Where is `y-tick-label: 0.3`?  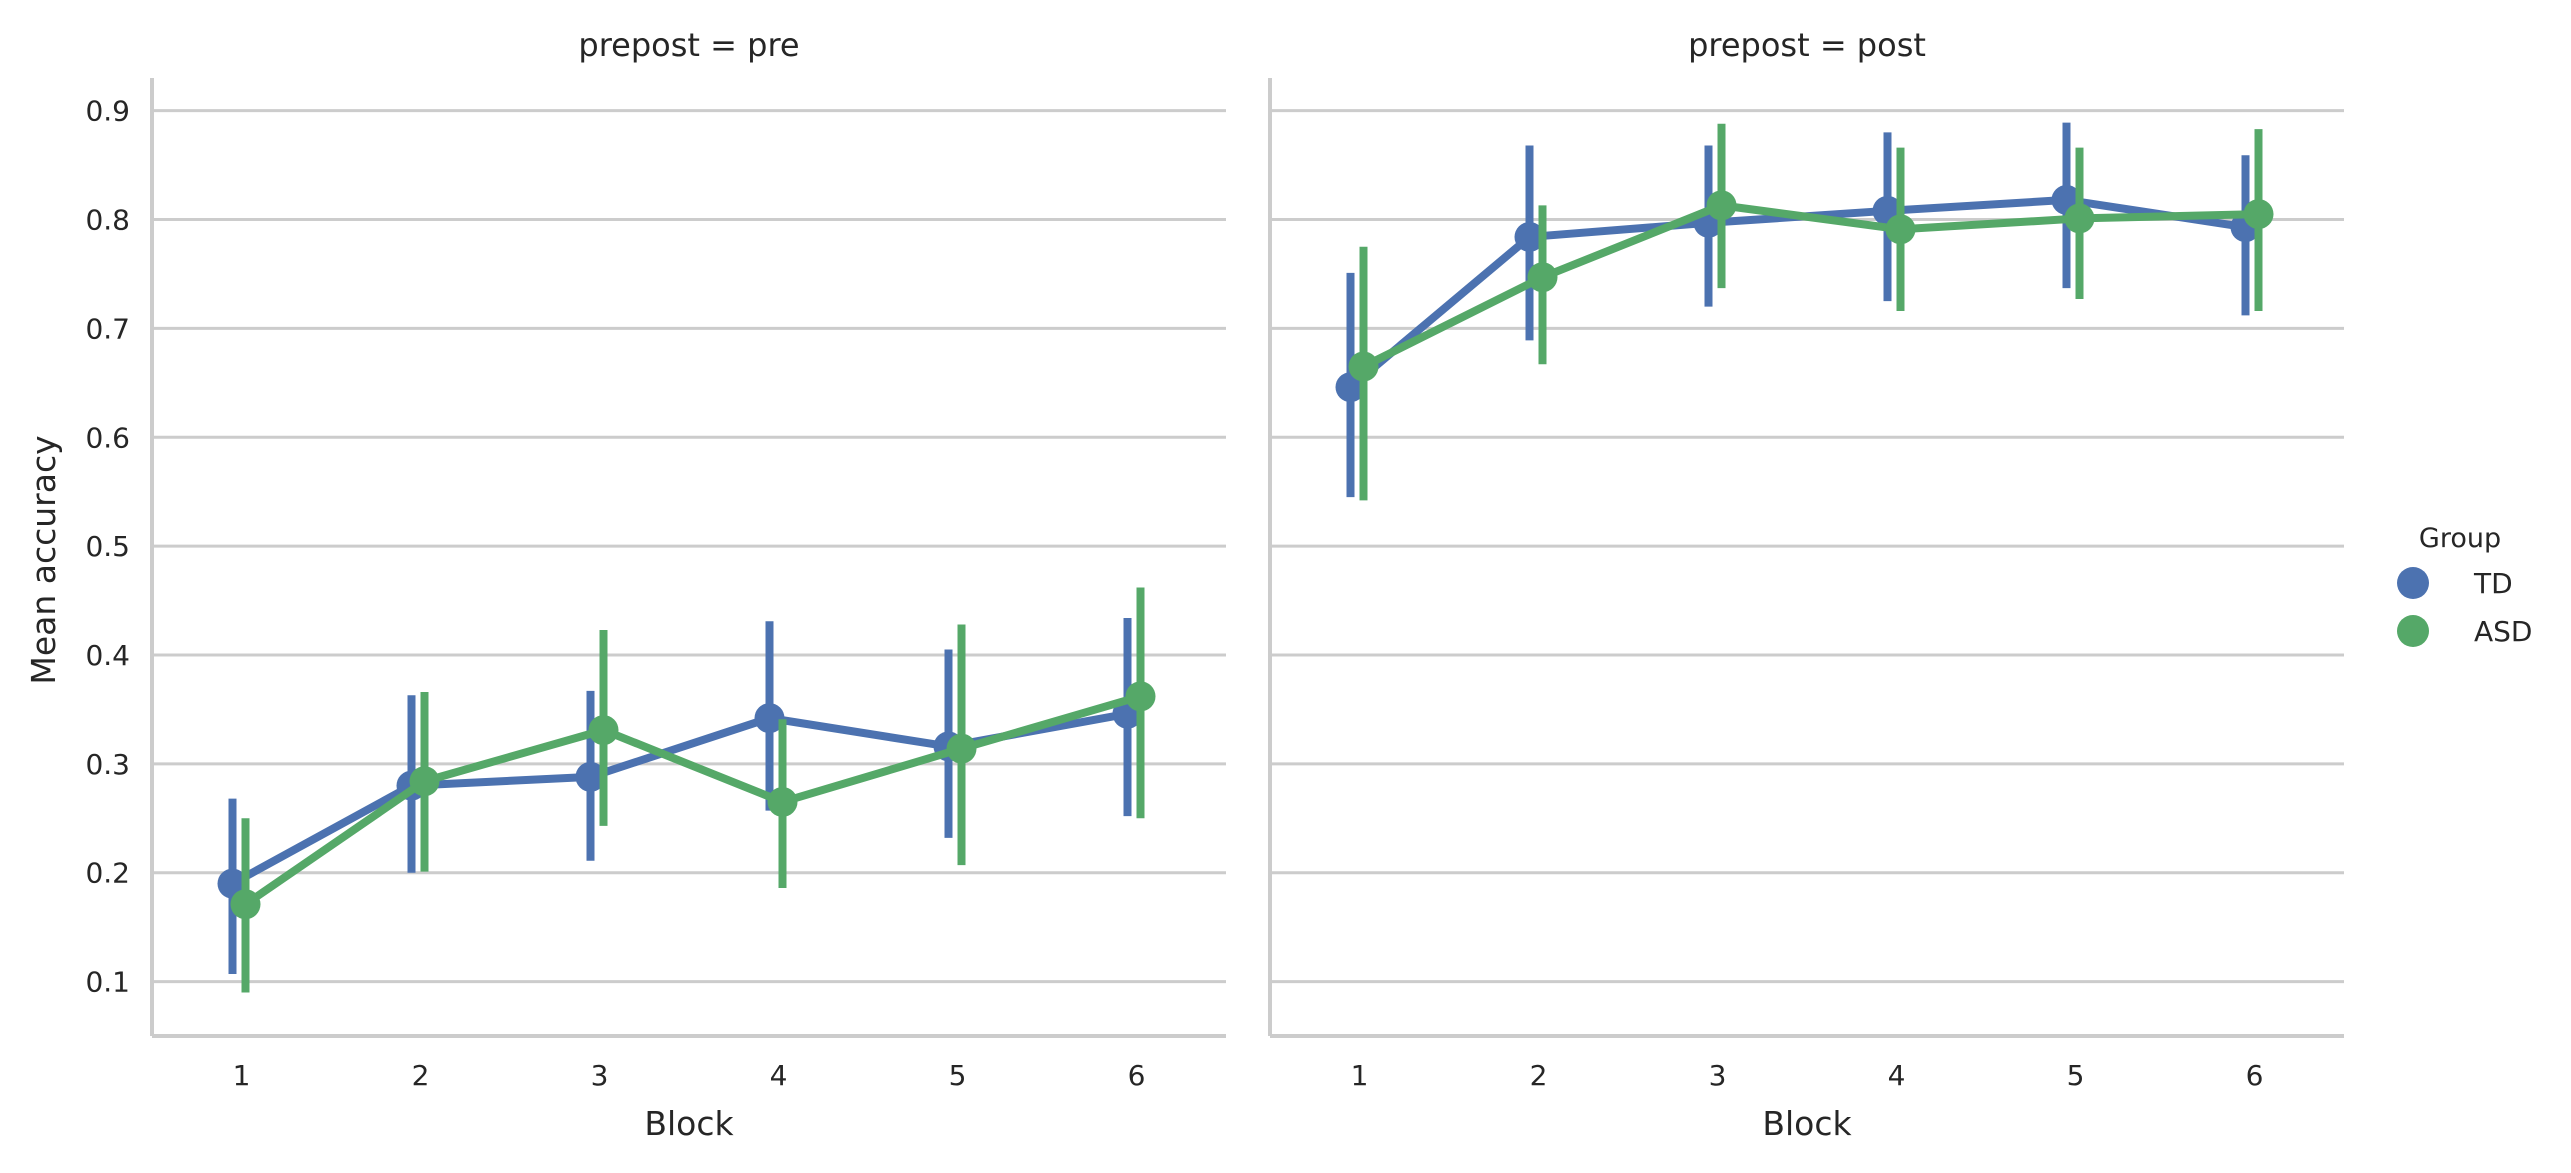
y-tick-label: 0.3 is located at coordinates (107, 764).